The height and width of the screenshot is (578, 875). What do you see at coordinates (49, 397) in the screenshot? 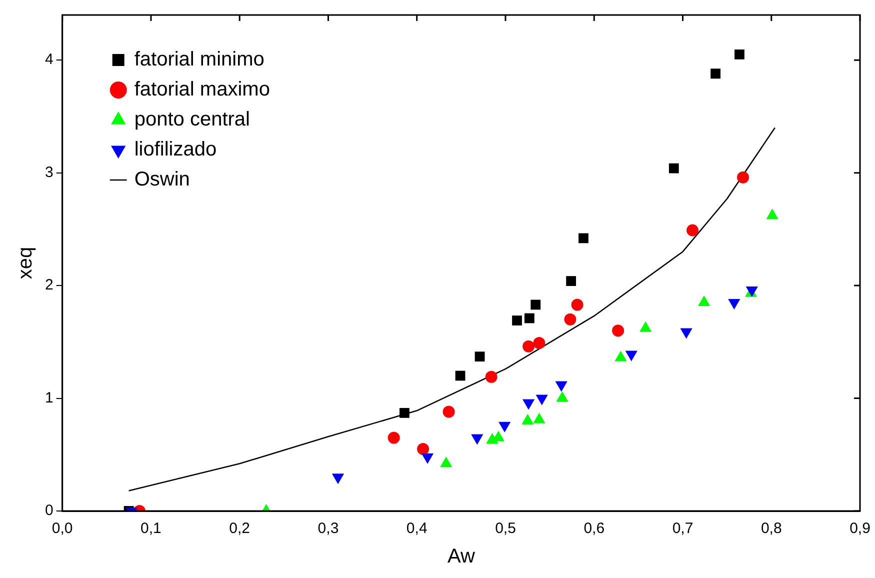
I see `y-tick-label: 1` at bounding box center [49, 397].